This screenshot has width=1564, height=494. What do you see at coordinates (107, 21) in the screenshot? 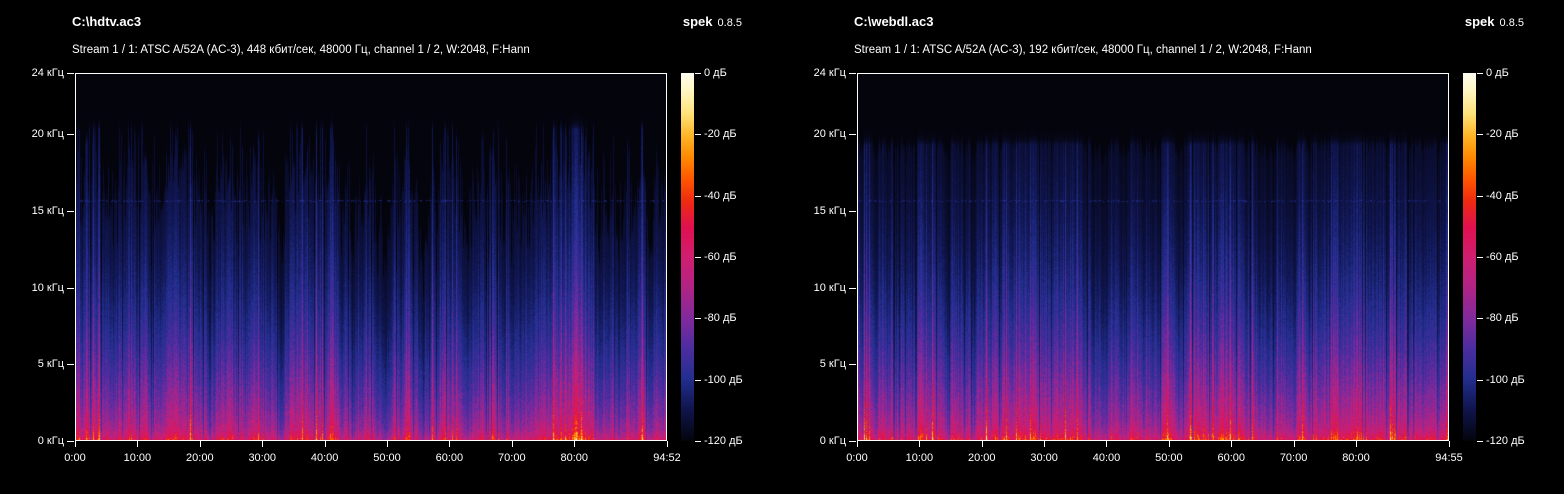
I see `file-title: C:\hdtv.ac3` at bounding box center [107, 21].